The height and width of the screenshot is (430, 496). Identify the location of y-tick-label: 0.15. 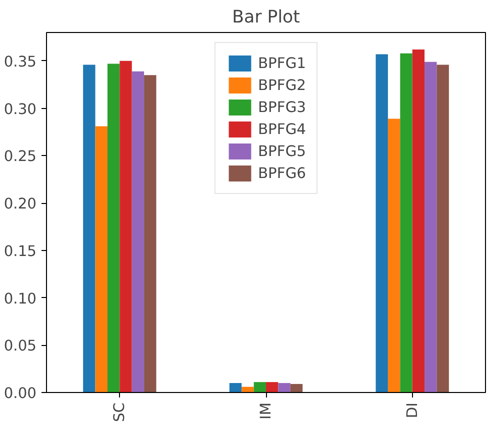
(20, 251).